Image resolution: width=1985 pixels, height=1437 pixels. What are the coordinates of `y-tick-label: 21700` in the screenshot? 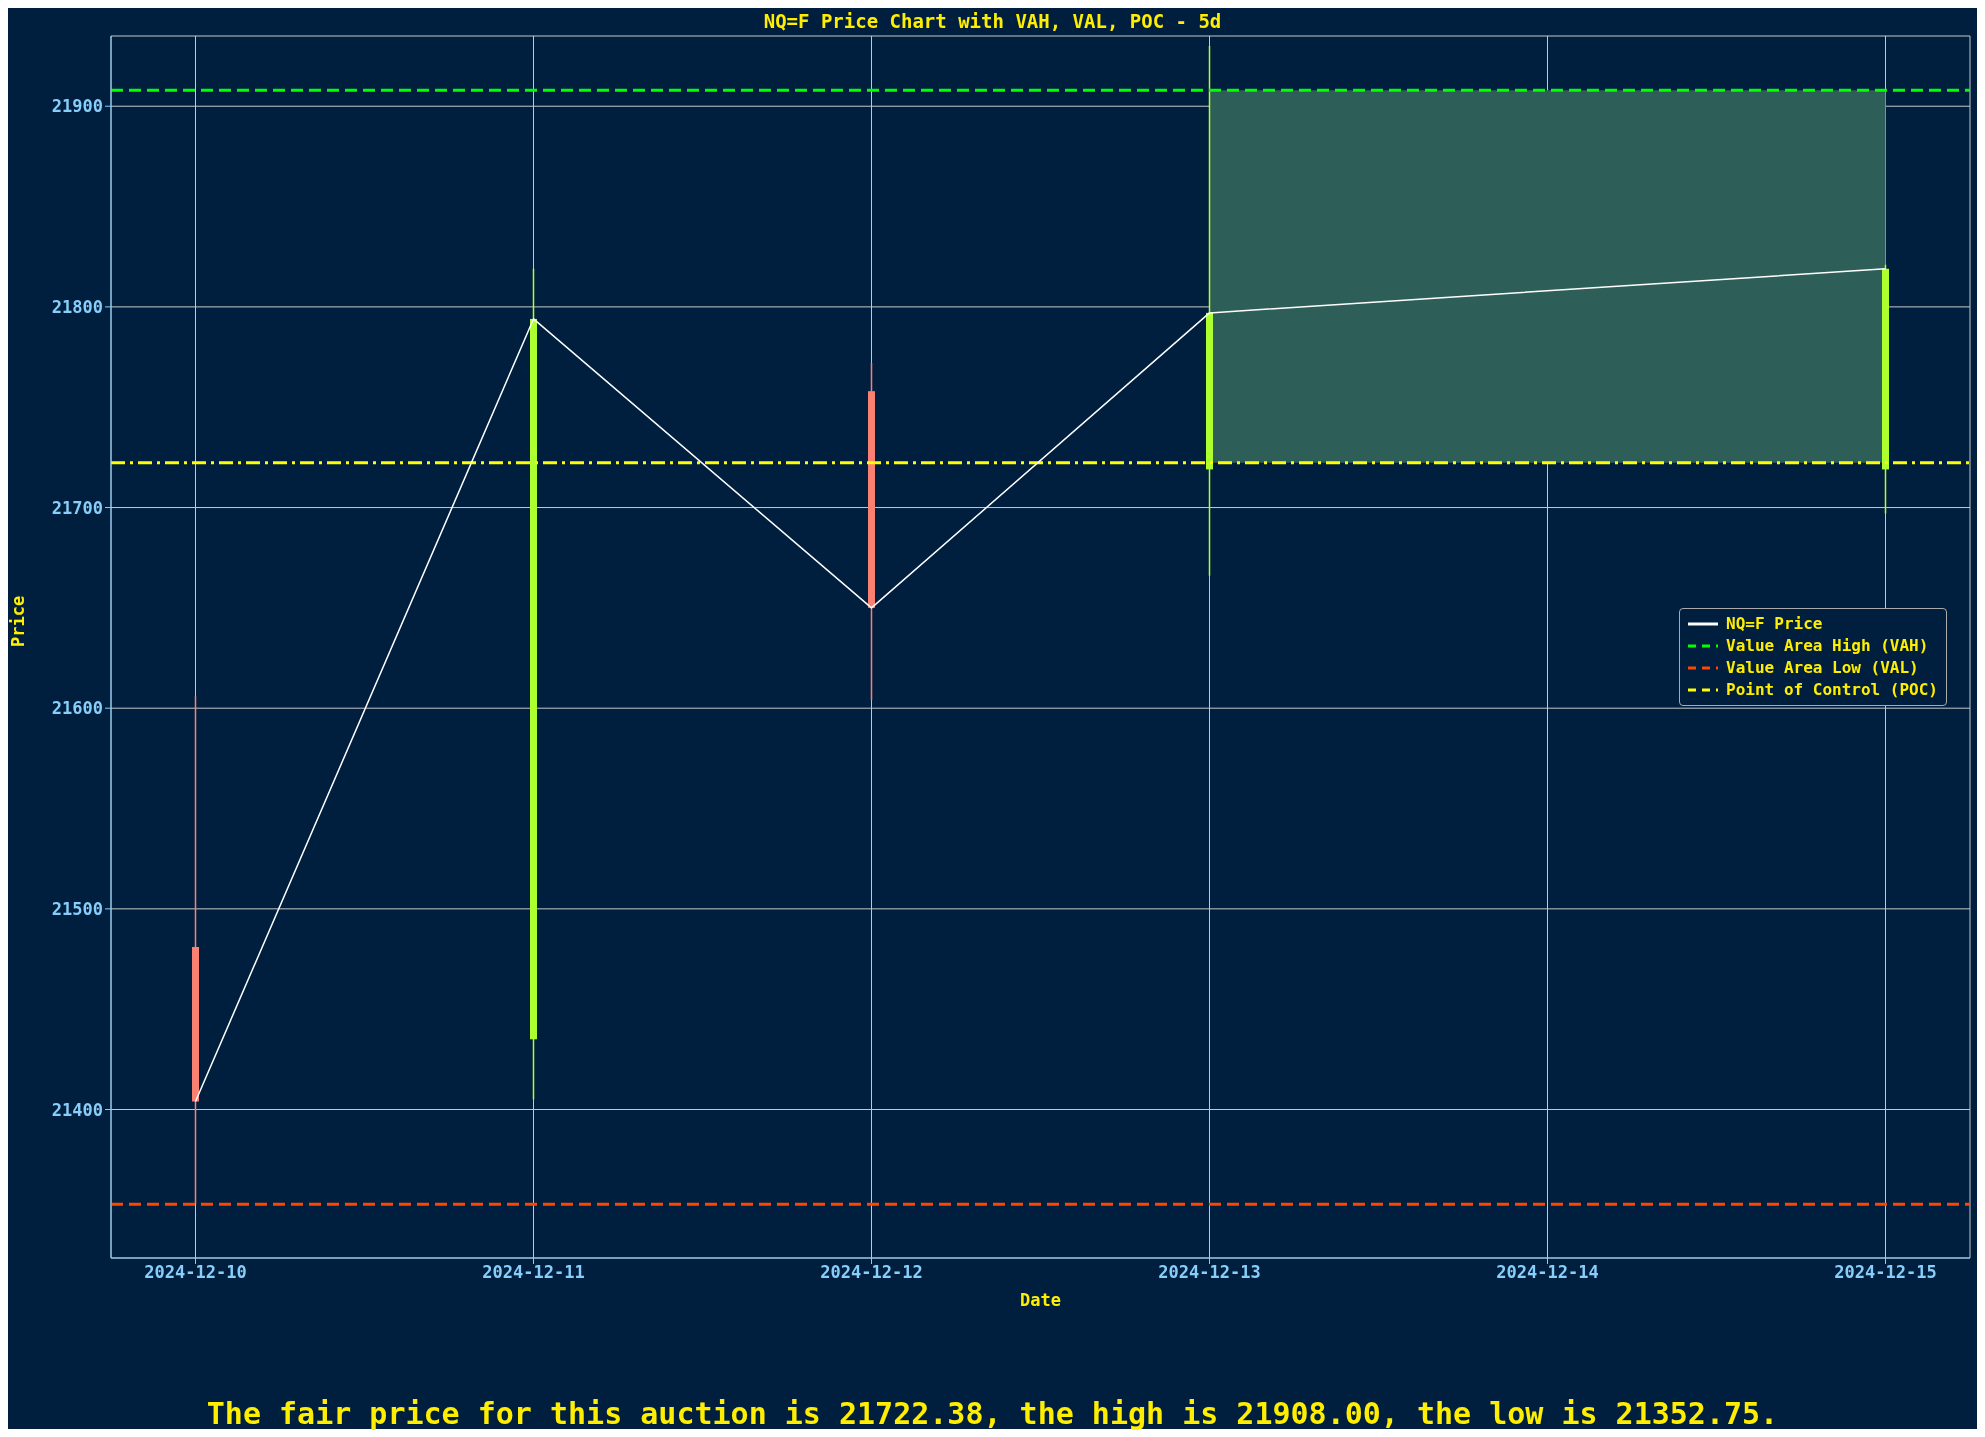 It's located at (77, 507).